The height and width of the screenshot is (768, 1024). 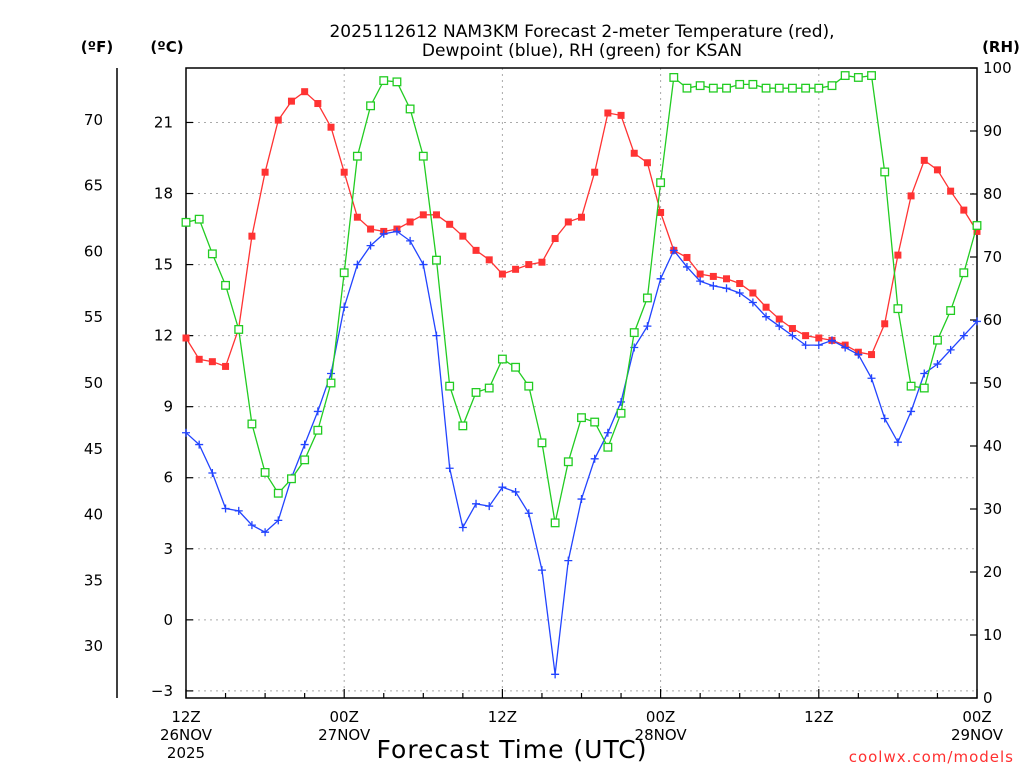 I want to click on rh-axis: 0 10 20 30 40 50 60 70 80 90 100, so click(x=991, y=383).